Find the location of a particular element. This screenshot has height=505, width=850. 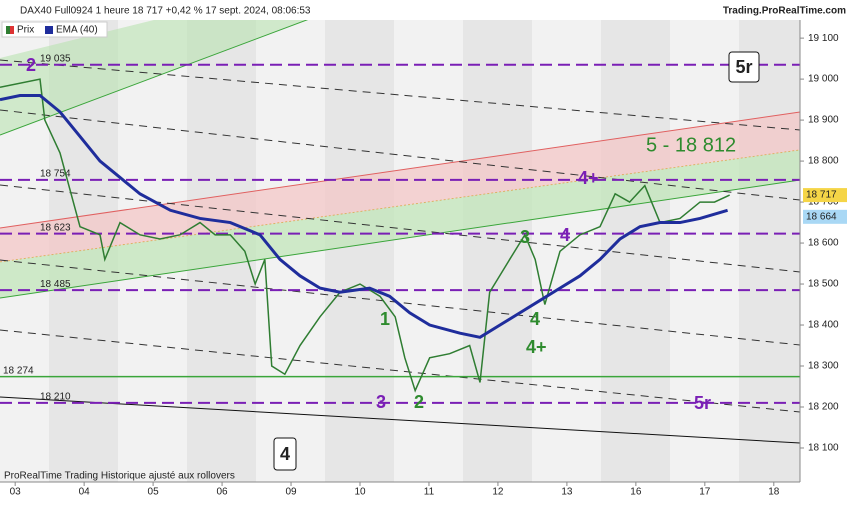

x-tick-label: 06 is located at coordinates (223, 492).